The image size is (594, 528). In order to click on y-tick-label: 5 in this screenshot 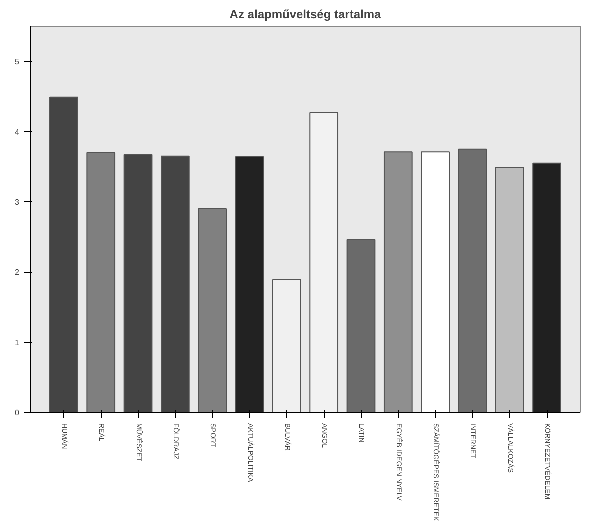, I will do `click(17, 62)`.